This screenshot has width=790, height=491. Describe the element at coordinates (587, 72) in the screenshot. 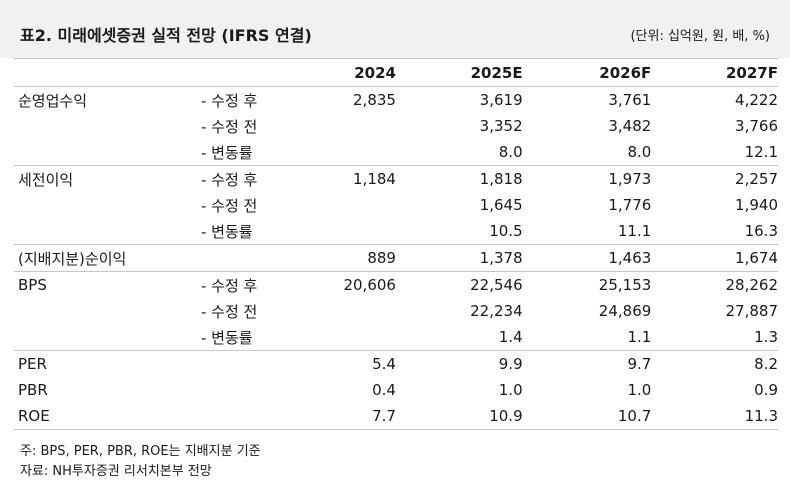

I see `header-year-2026f: 2026F` at that location.